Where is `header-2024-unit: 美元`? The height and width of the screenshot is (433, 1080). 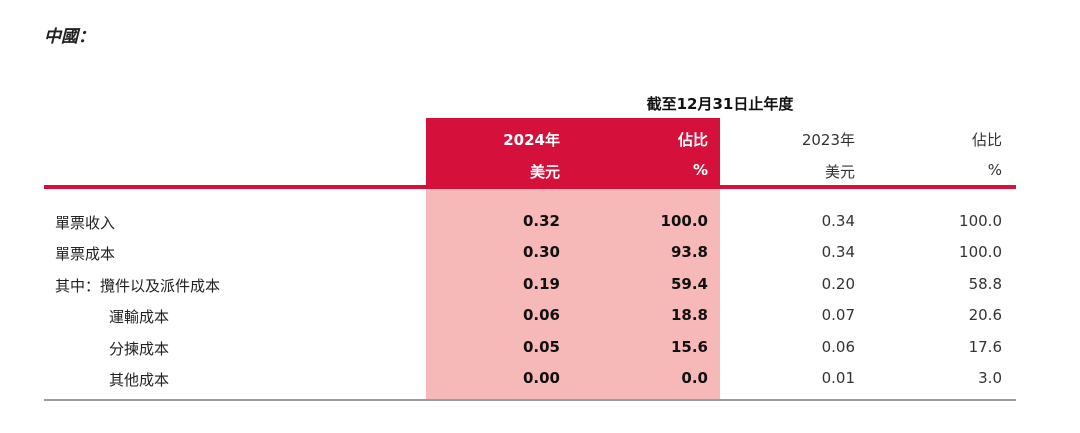 header-2024-unit: 美元 is located at coordinates (544, 172).